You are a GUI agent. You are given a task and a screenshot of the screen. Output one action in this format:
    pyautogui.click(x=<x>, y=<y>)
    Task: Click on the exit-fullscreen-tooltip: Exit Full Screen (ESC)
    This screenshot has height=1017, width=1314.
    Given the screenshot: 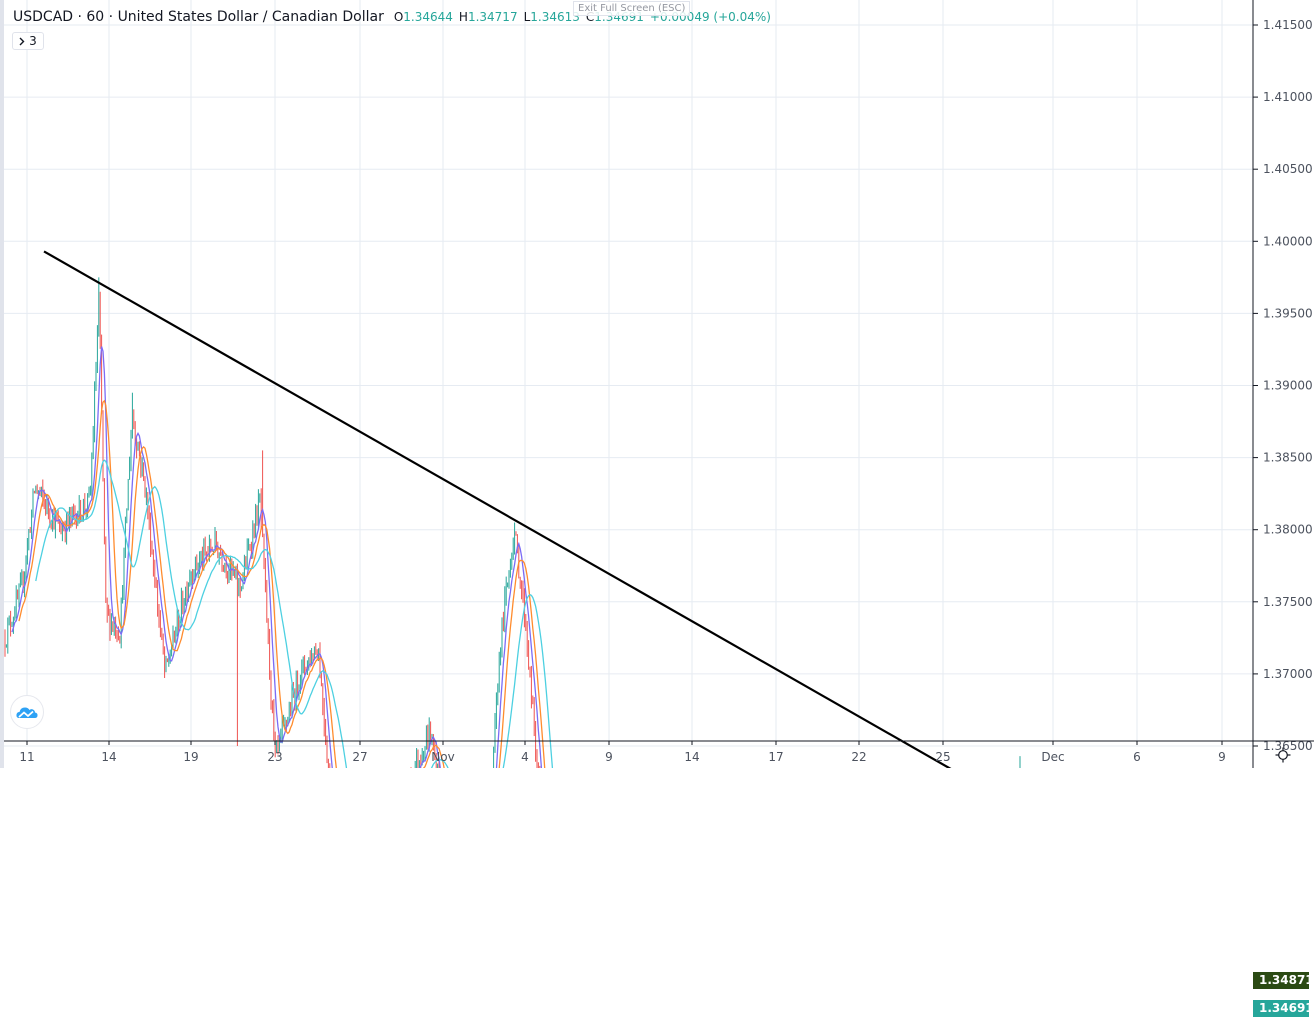 What is the action you would take?
    pyautogui.click(x=632, y=8)
    